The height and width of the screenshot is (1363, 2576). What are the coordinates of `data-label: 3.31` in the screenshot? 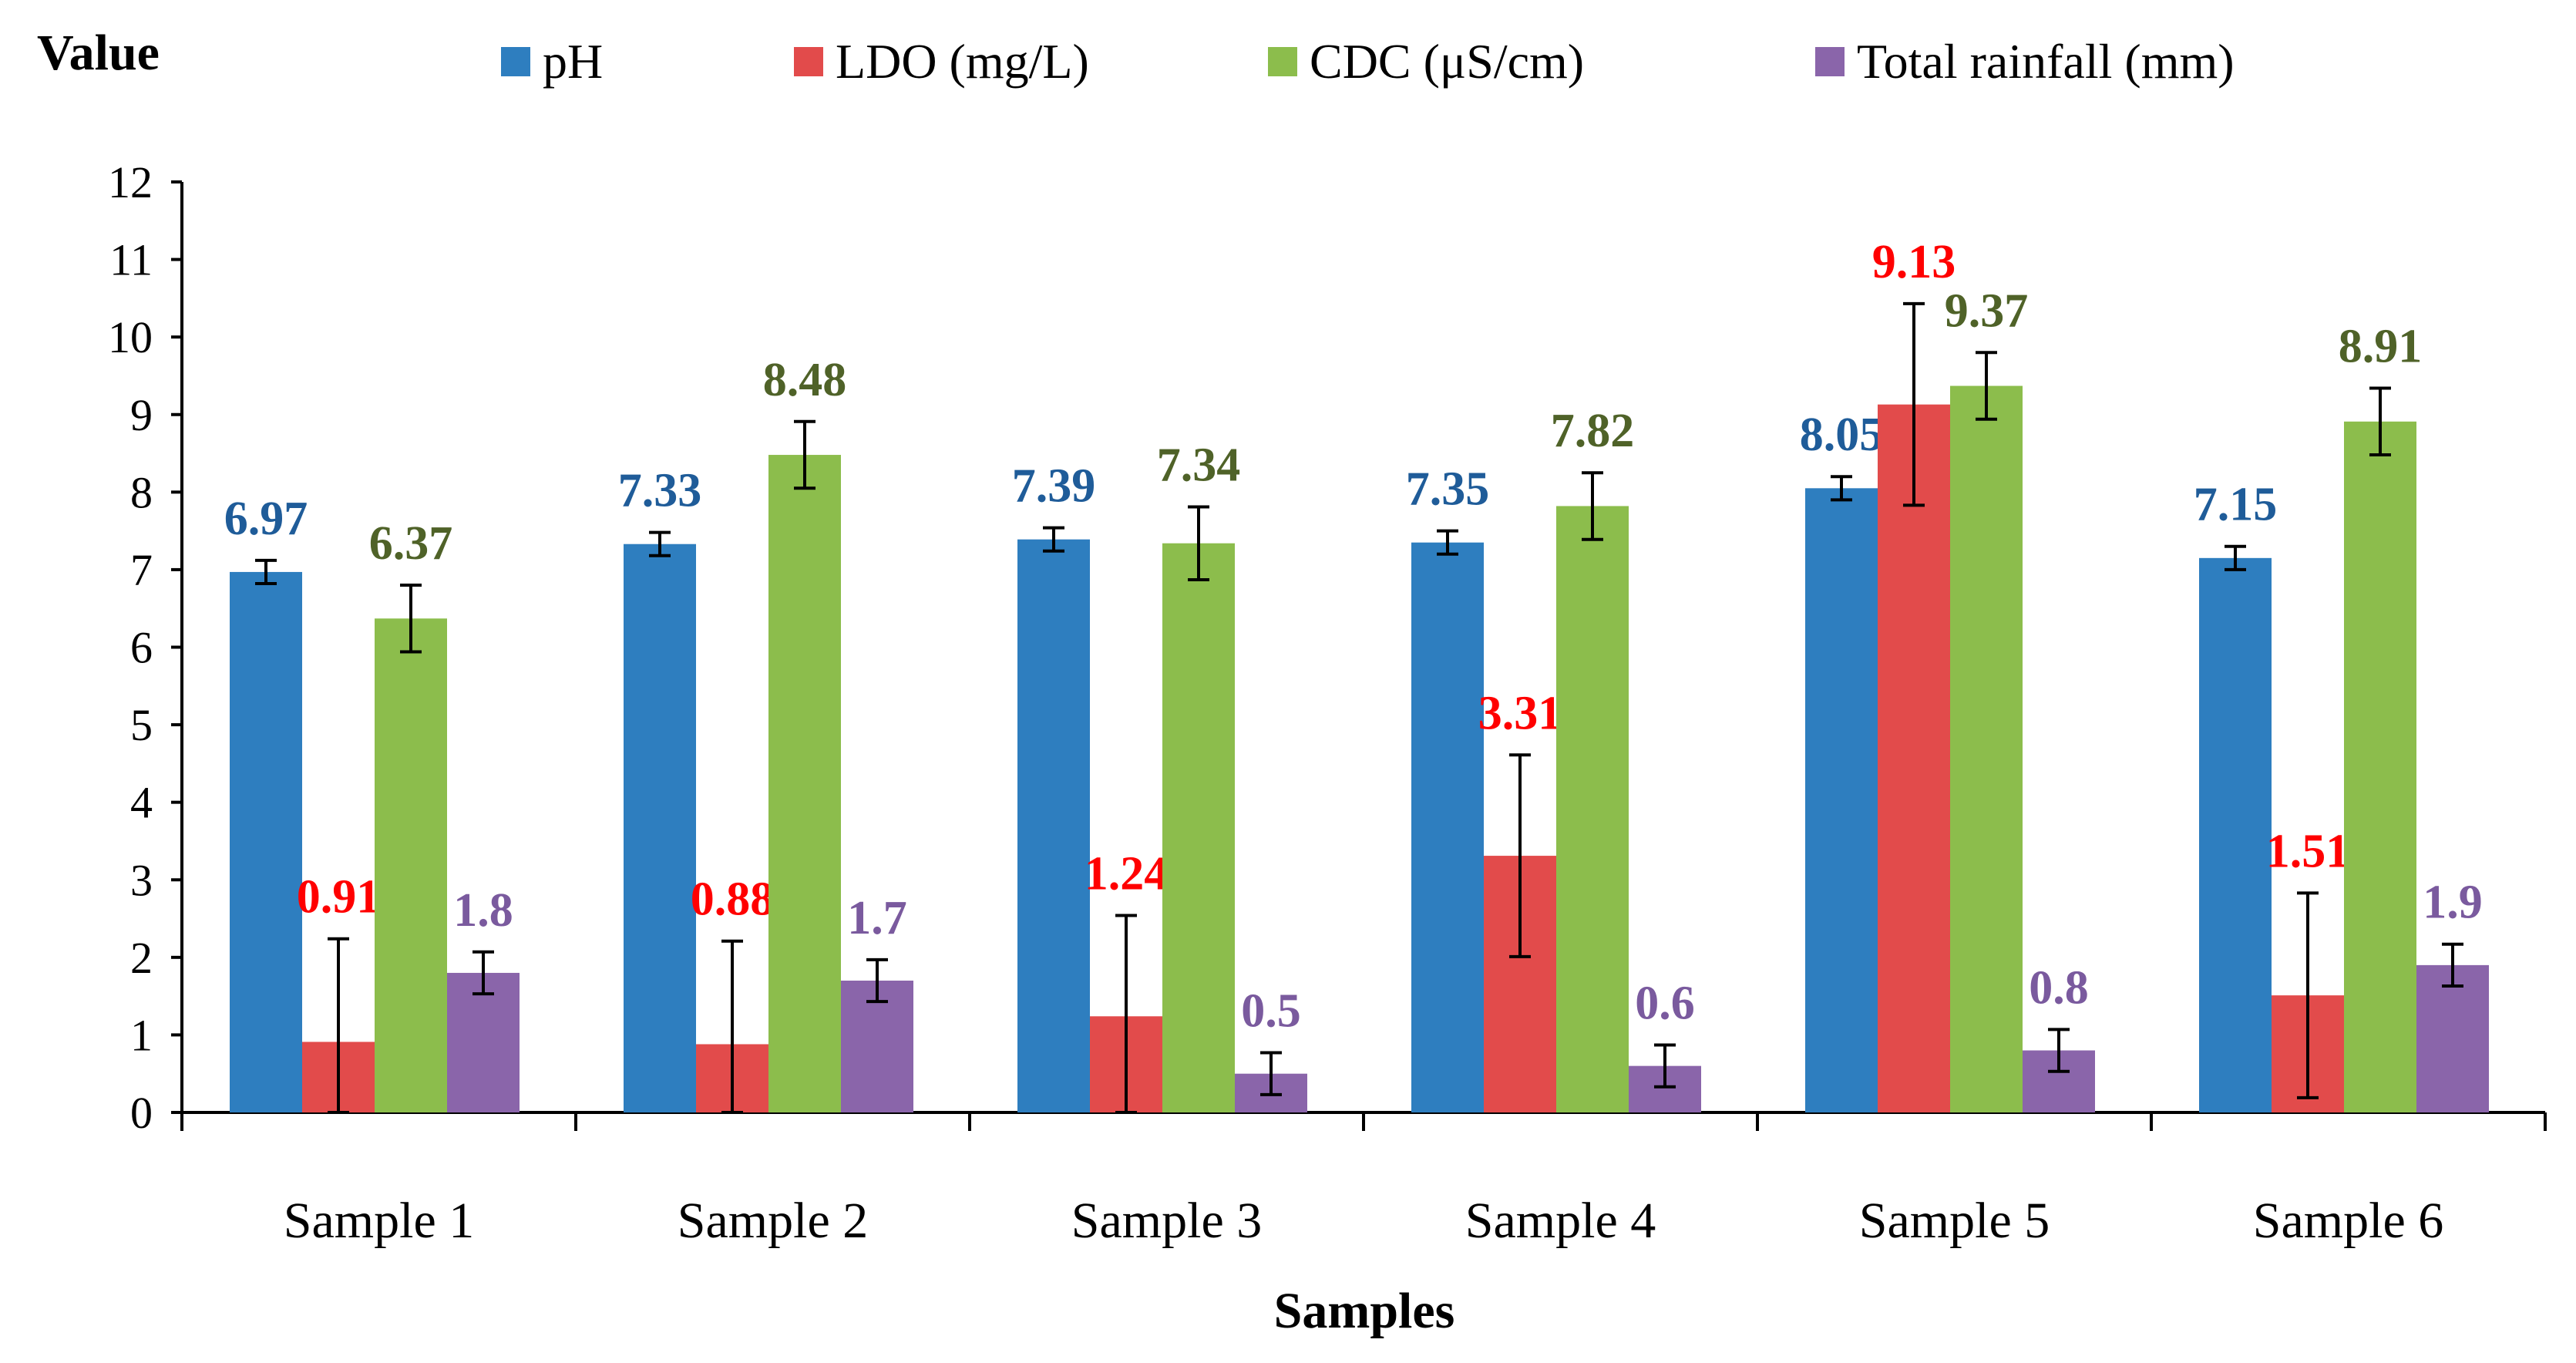 It's located at (1520, 713).